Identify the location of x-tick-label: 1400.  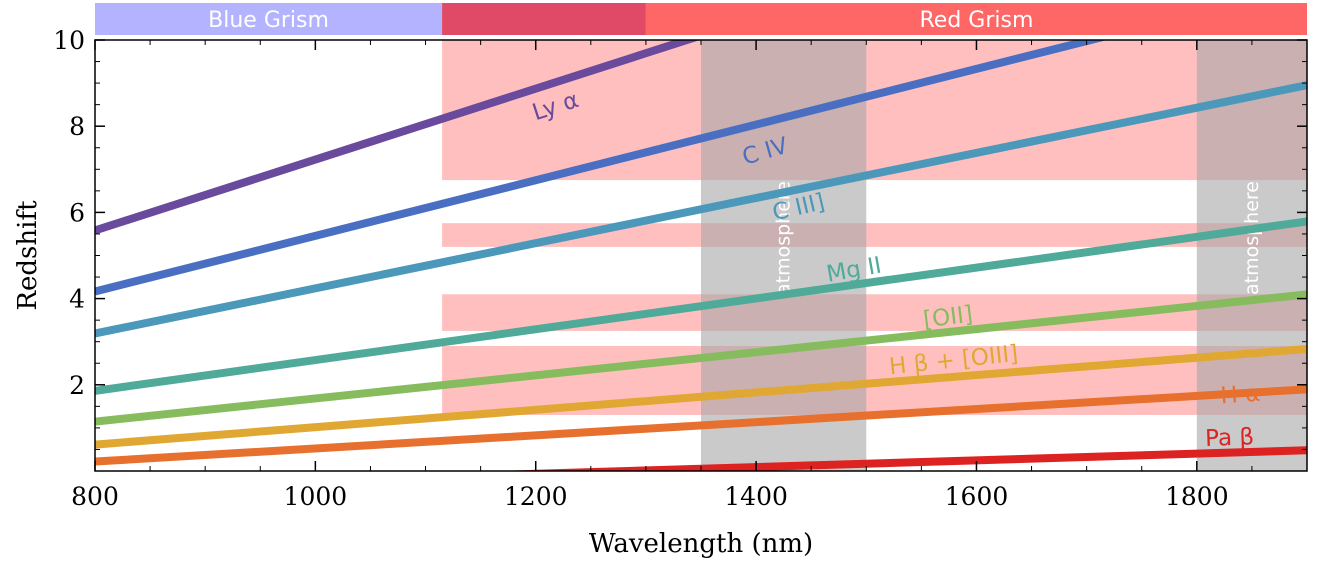
(756, 496).